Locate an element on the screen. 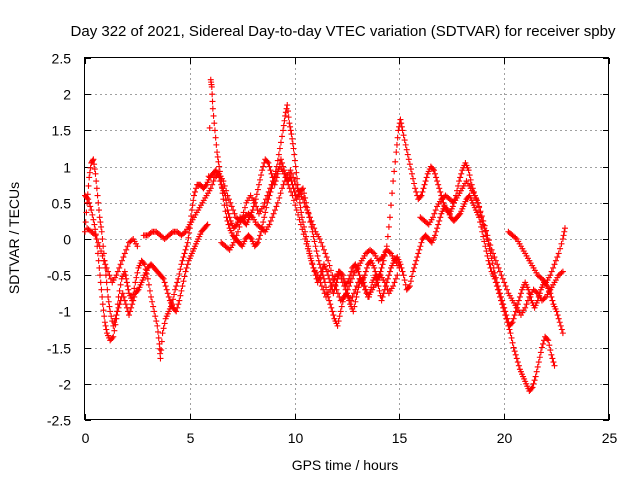 This screenshot has width=640, height=480. y-axis-tick-labels: 2.5 2 1.5 1 0.5 0 -0.5 -1 -1.5 -2 -2.5 is located at coordinates (59, 240).